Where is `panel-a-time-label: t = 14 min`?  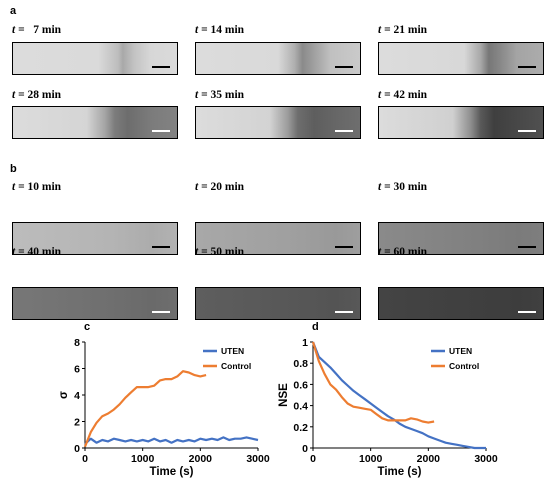
panel-a-time-label: t = 14 min is located at coordinates (219, 30).